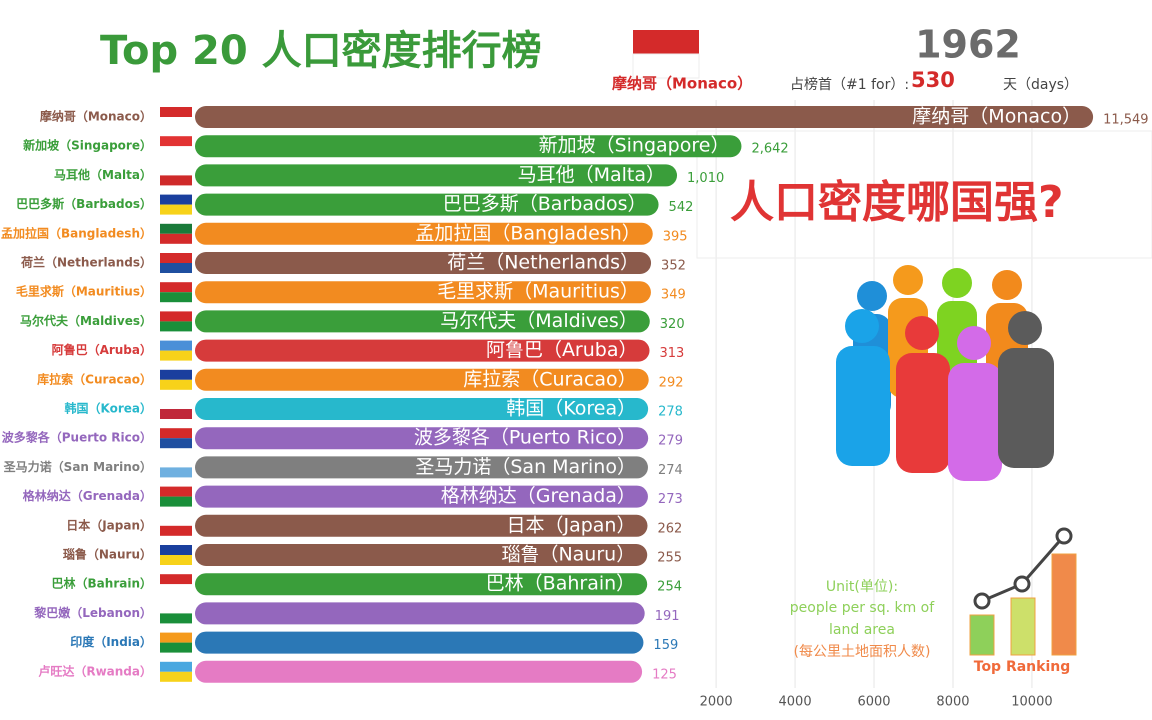 The image size is (1152, 720). I want to click on bar-label: 格林纳达（Grenada）, so click(538, 496).